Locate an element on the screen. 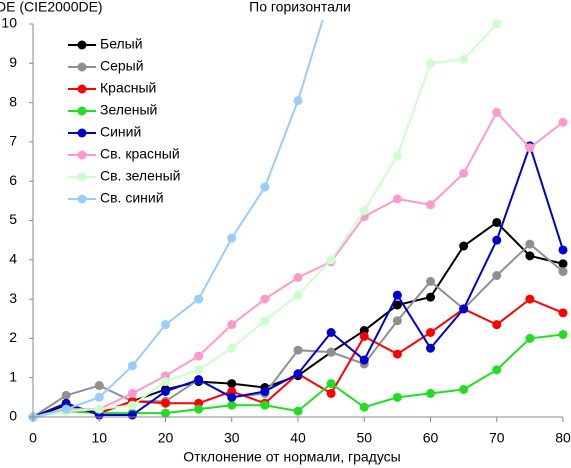  y-tick-label: 3 is located at coordinates (13, 298).